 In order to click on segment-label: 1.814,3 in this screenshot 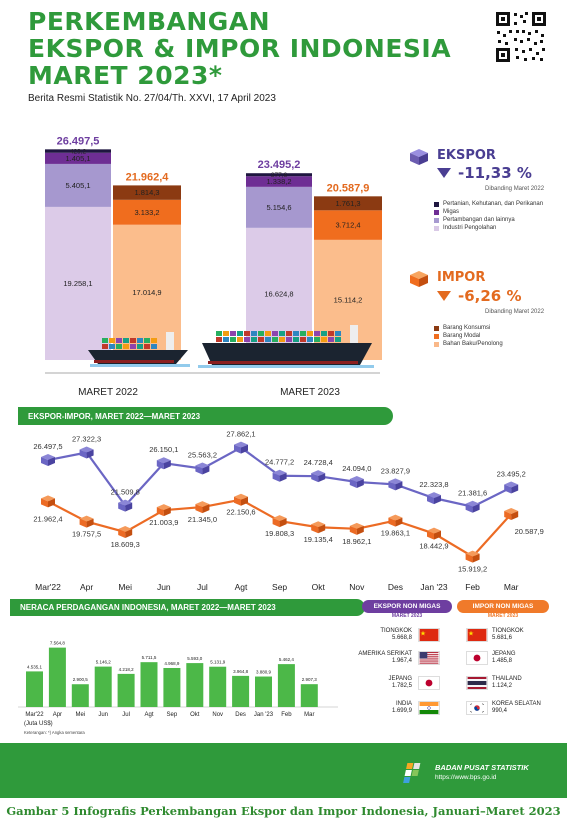, I will do `click(146, 192)`.